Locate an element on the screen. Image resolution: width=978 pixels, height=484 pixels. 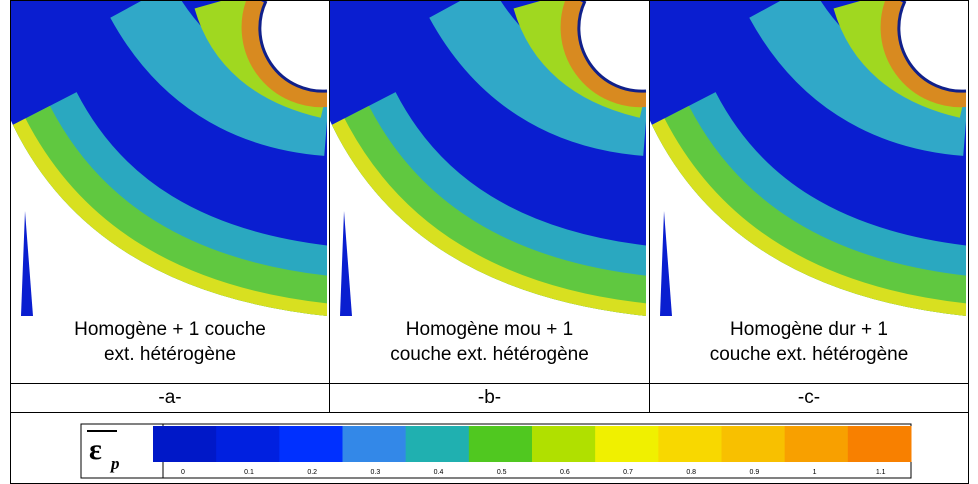
tick-label: 0.2 is located at coordinates (312, 472).